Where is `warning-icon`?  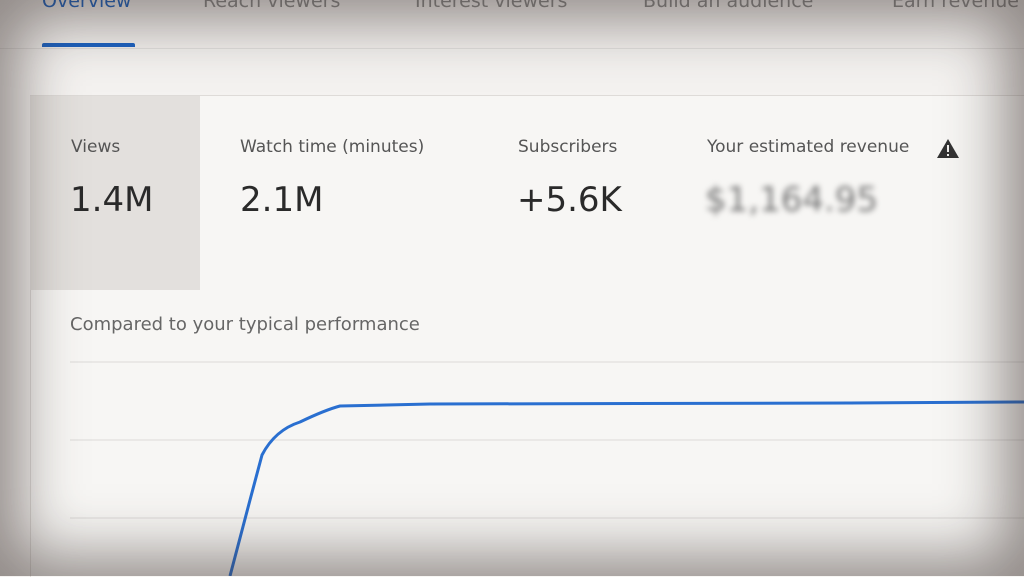 warning-icon is located at coordinates (948, 148).